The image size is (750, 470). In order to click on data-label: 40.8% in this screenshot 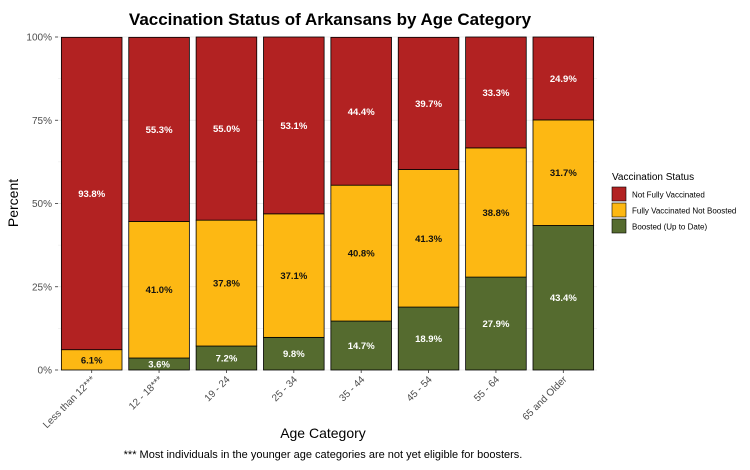, I will do `click(361, 254)`.